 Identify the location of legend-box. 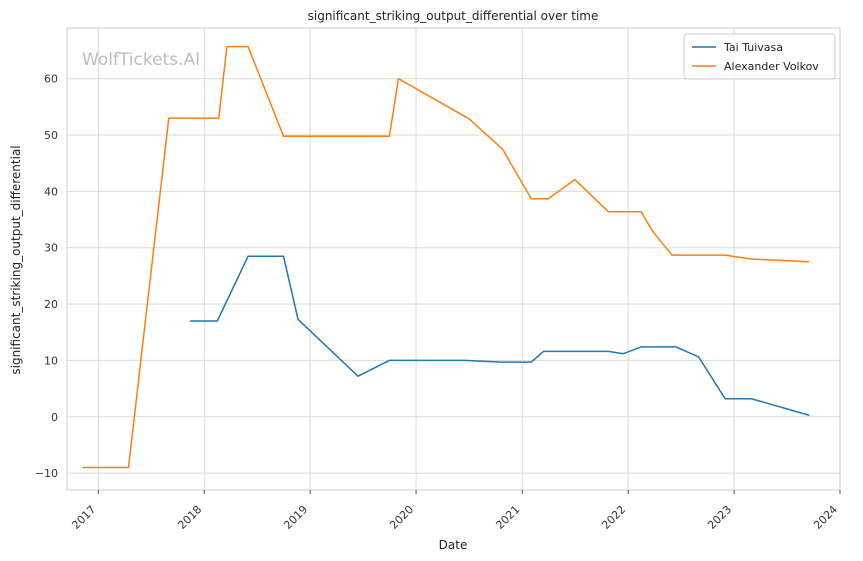
(759, 56).